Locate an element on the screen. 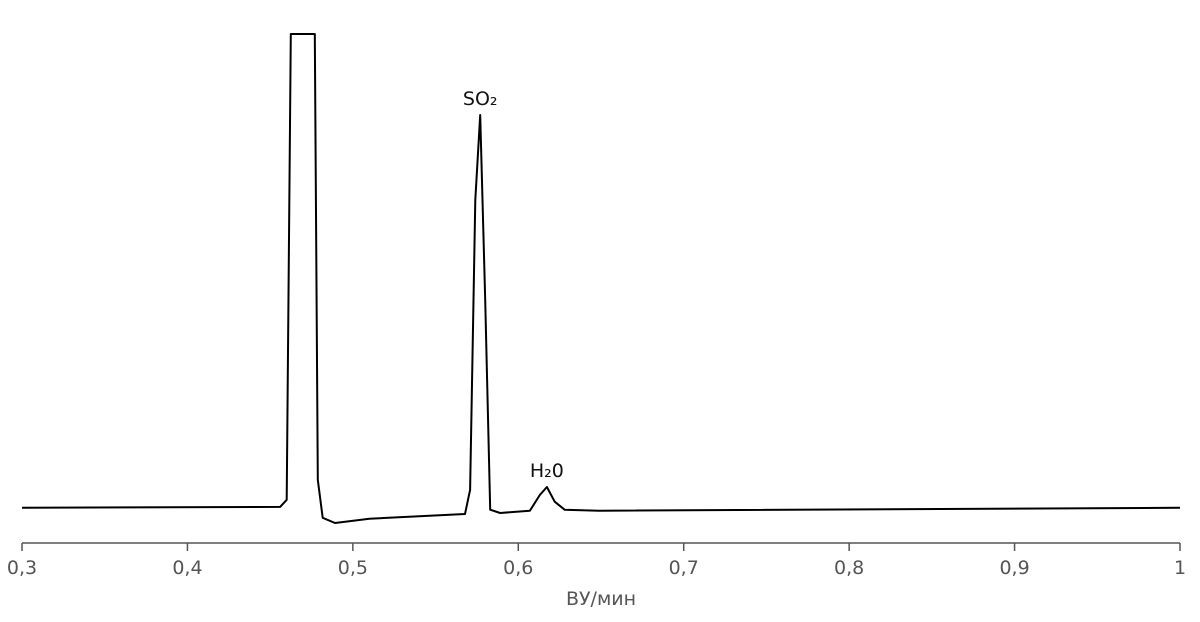 This screenshot has width=1200, height=622. x-tick-label: 0,5 is located at coordinates (353, 568).